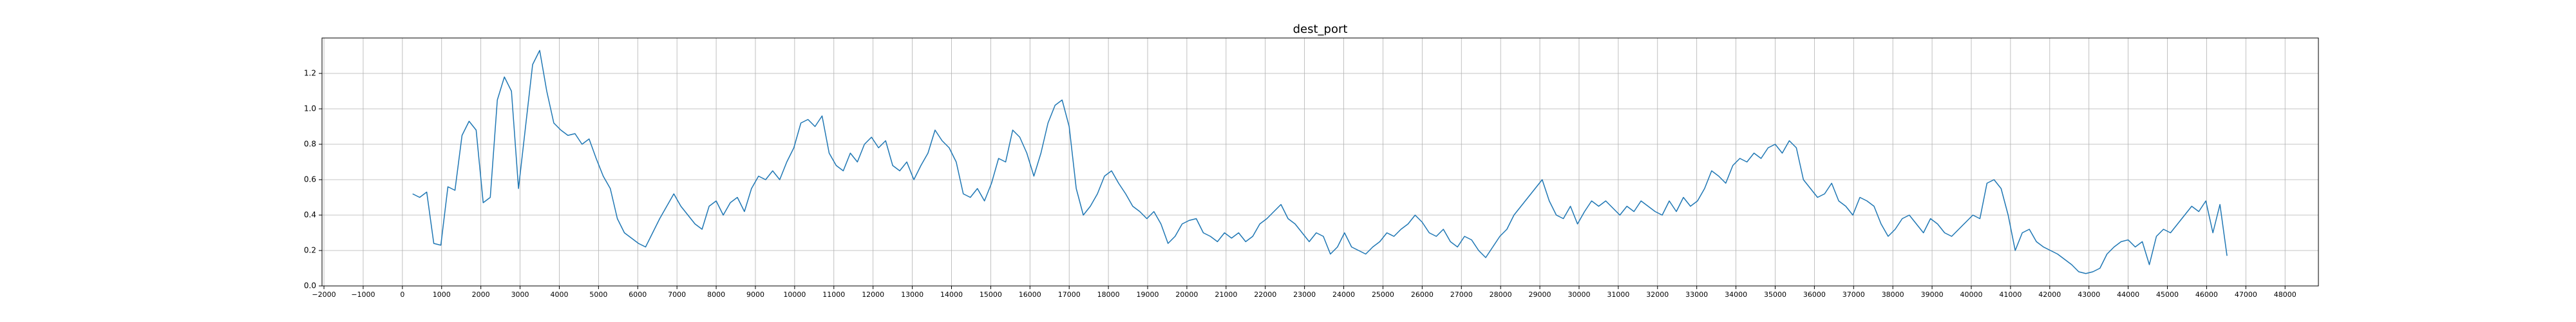 This screenshot has width=2576, height=322. What do you see at coordinates (1108, 294) in the screenshot?
I see `x-tick-label: 18000` at bounding box center [1108, 294].